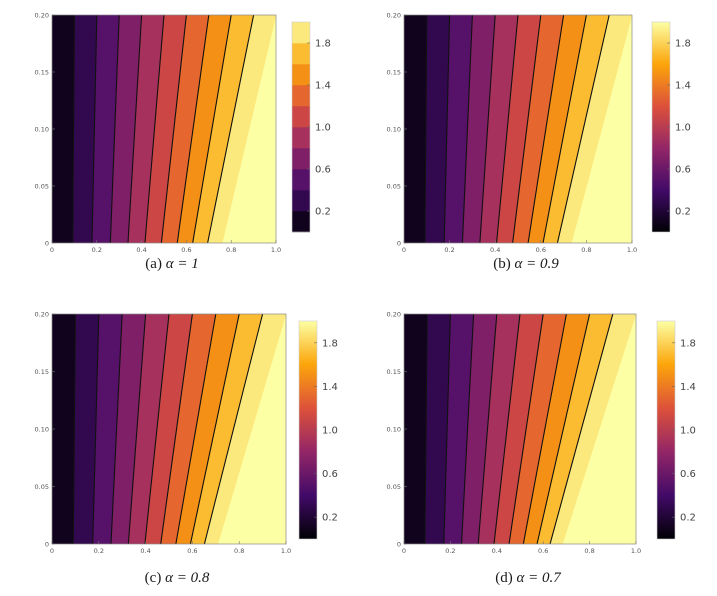 The width and height of the screenshot is (717, 596). What do you see at coordinates (330, 474) in the screenshot?
I see `colorbar-tick-label: 0.6` at bounding box center [330, 474].